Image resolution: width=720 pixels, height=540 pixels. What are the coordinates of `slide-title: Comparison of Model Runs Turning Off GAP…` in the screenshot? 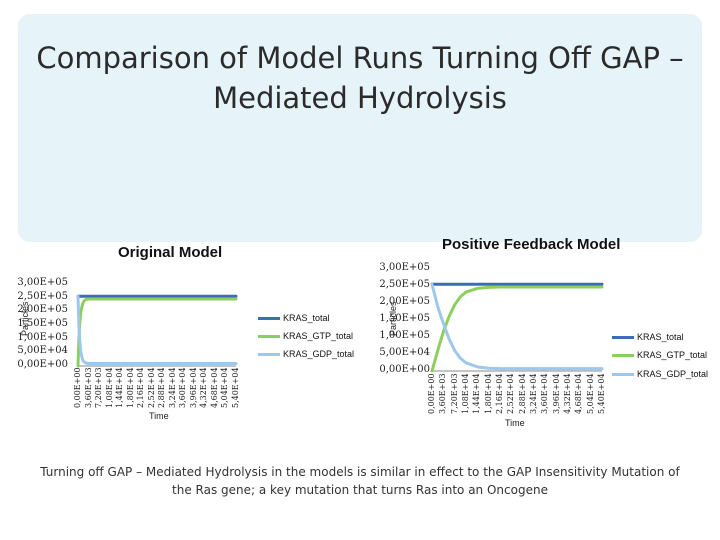 It's located at (360, 78).